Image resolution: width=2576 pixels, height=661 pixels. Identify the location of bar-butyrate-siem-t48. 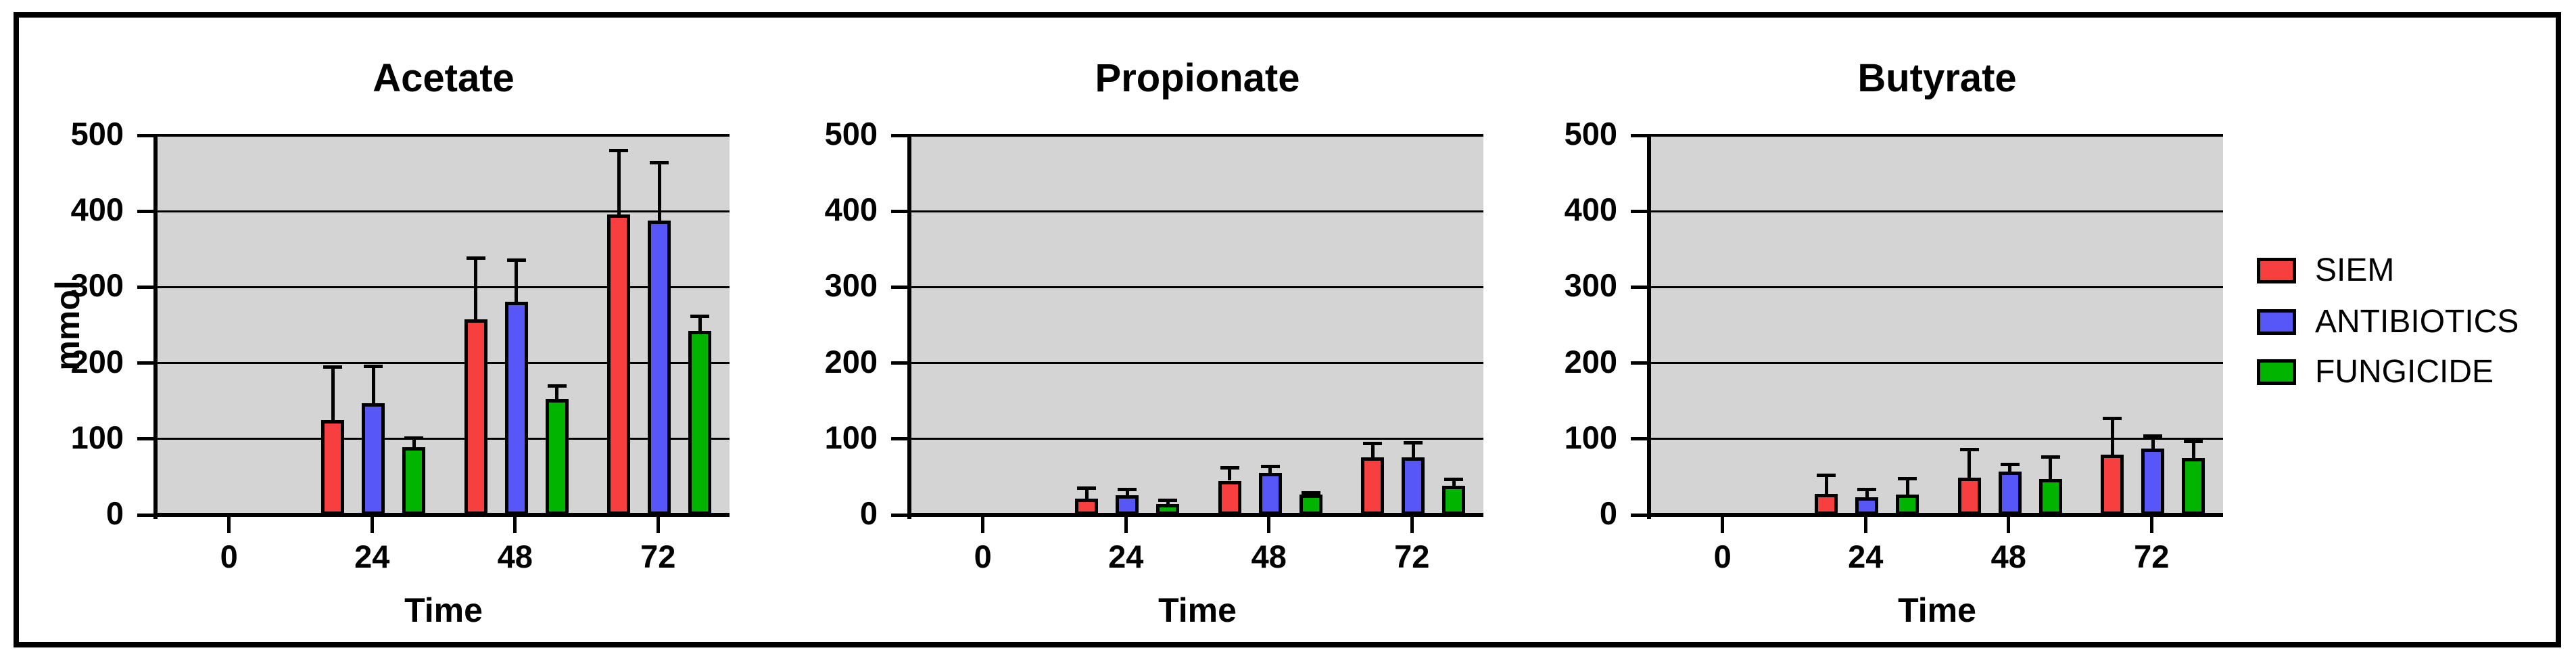
(1969, 496).